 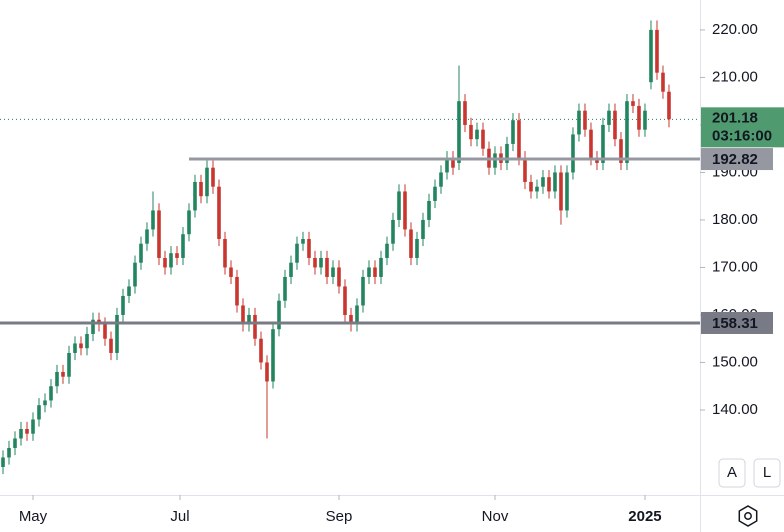 I want to click on settings-button, so click(x=748, y=516).